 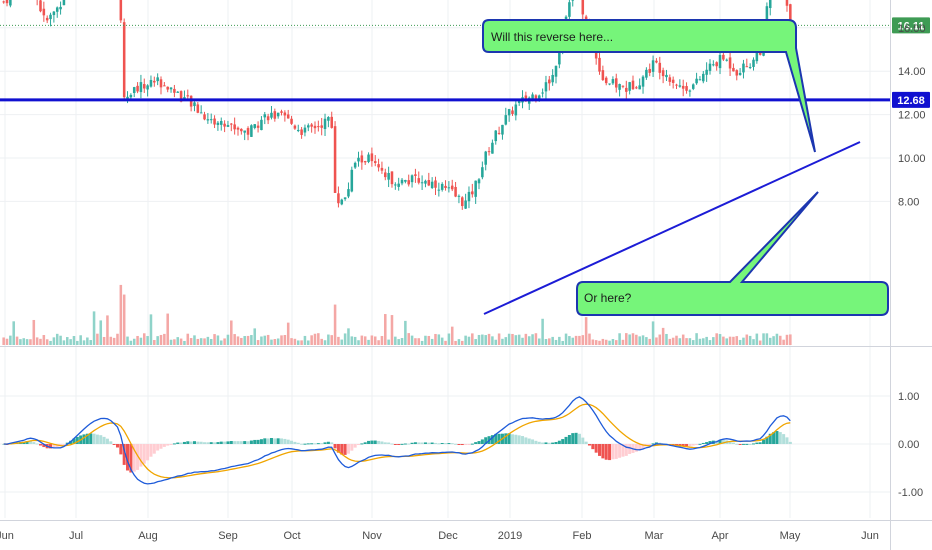 What do you see at coordinates (397, 314) in the screenshot?
I see `volume-bars` at bounding box center [397, 314].